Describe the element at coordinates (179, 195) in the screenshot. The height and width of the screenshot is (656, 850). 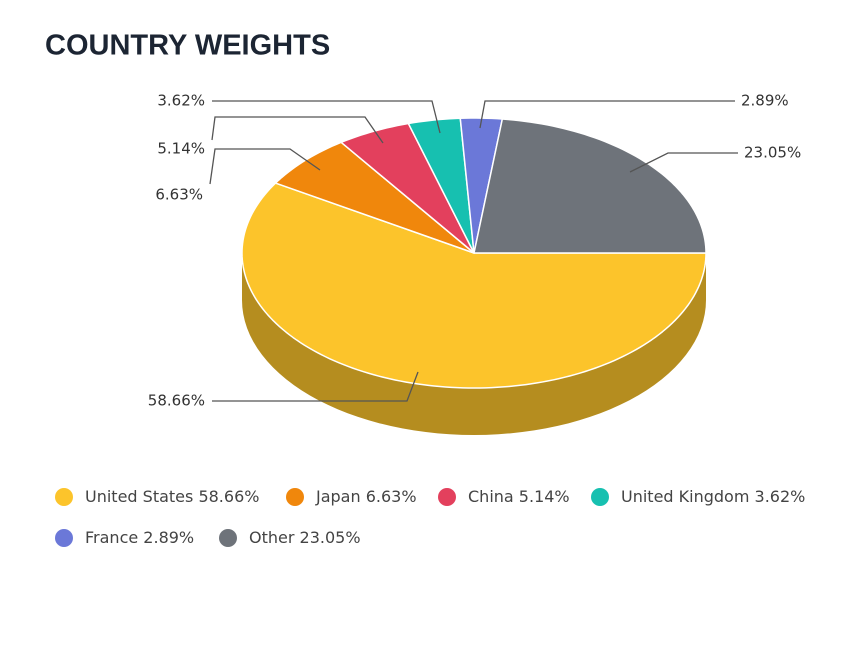
I see `data-label: 6.63%` at that location.